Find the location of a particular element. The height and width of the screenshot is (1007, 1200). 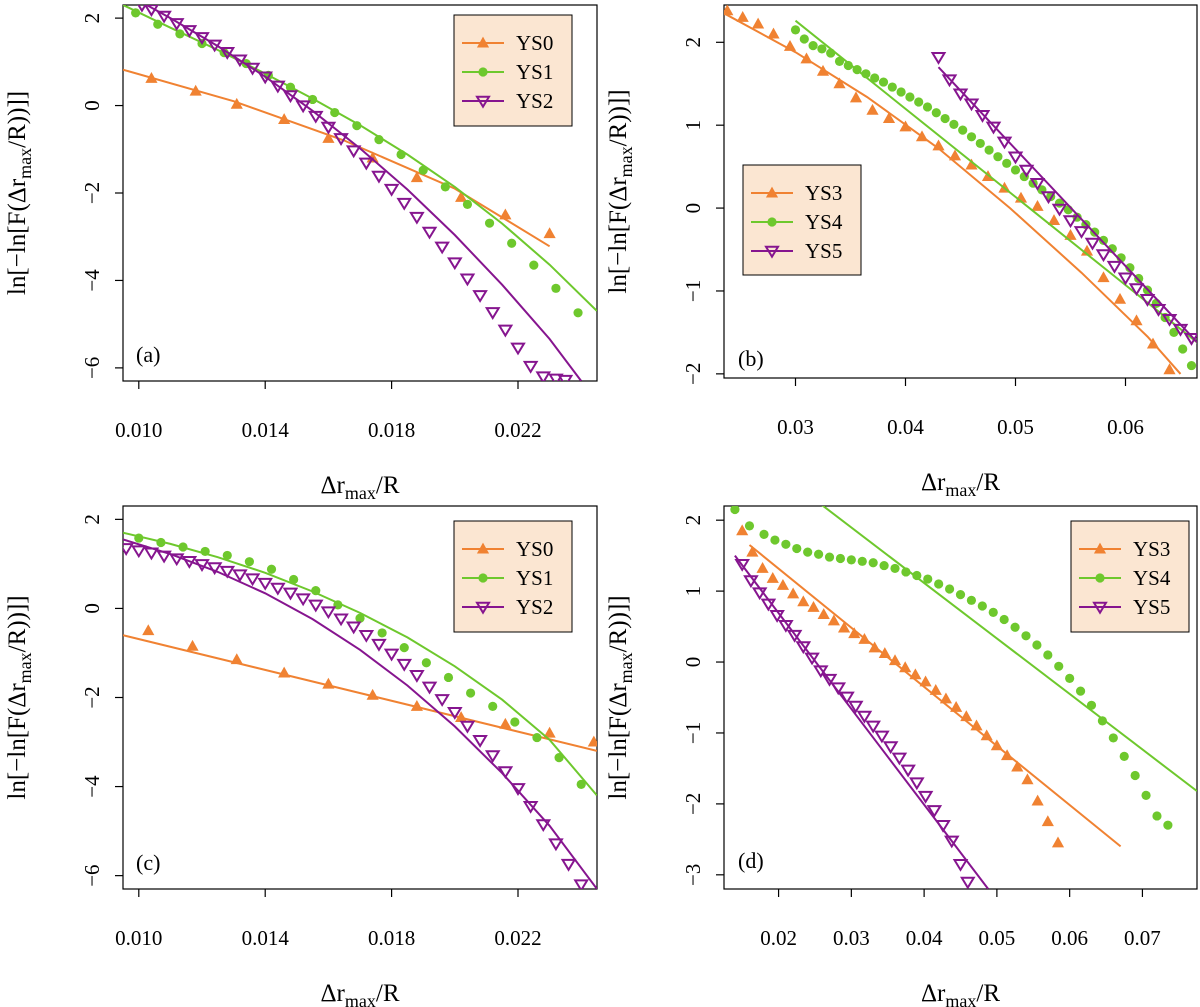

legend-entry-ys5: YS5 is located at coordinates (796, 251).